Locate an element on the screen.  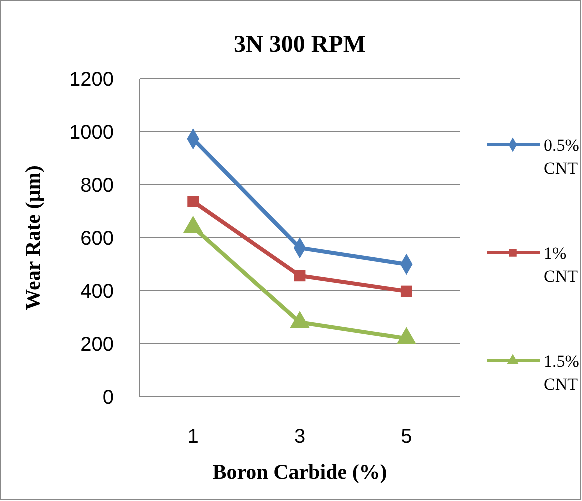
x-tick-label: 1 is located at coordinates (193, 437).